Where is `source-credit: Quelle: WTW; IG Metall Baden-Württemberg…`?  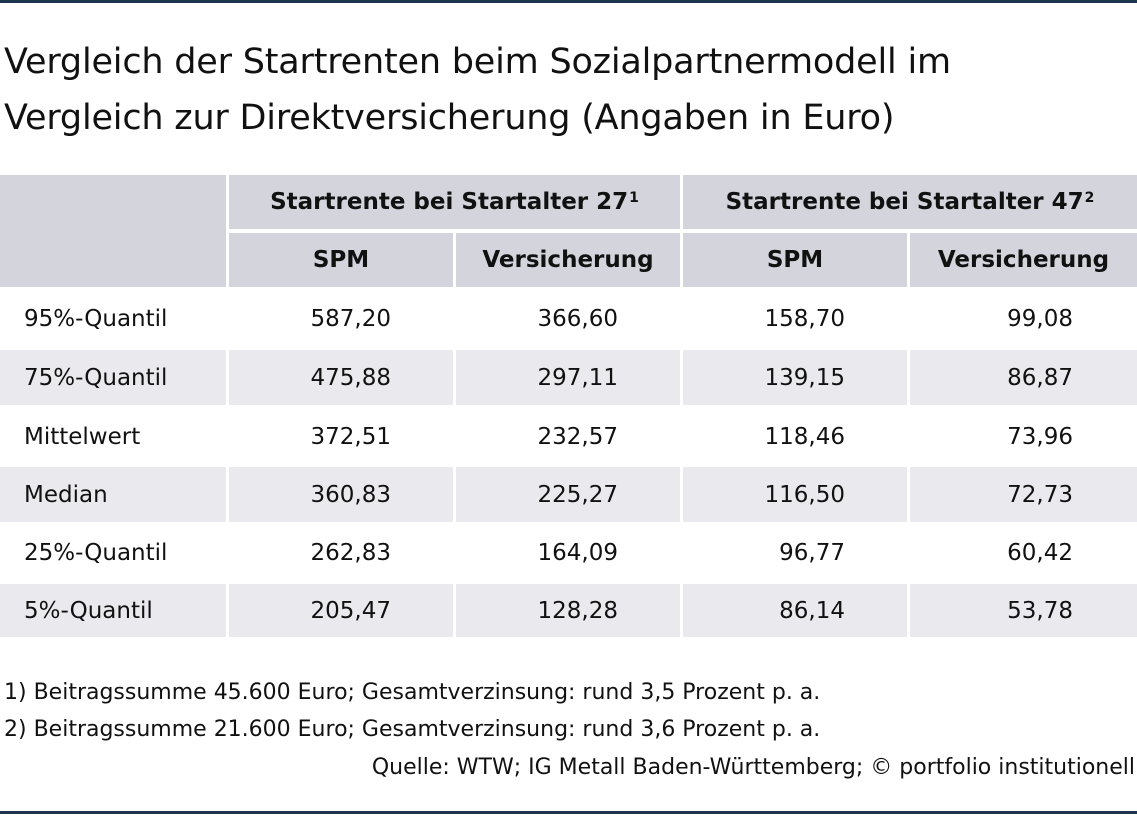
source-credit: Quelle: WTW; IG Metall Baden-Württemberg… is located at coordinates (753, 767).